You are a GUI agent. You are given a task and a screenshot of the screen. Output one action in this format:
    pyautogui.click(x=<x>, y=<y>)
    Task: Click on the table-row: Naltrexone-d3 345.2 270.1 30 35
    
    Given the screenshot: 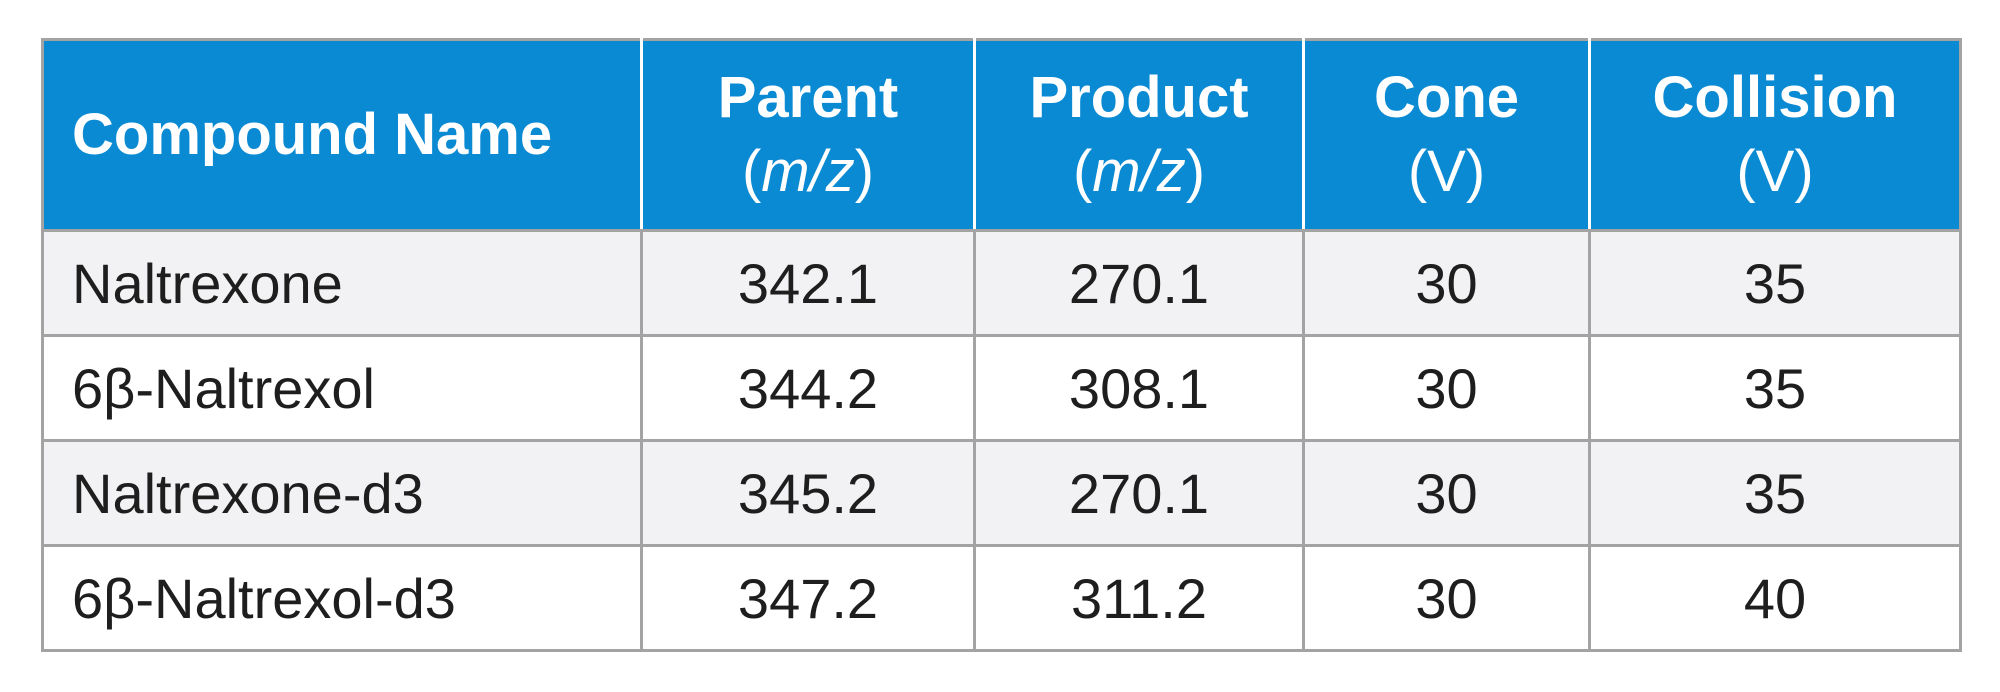 What is the action you would take?
    pyautogui.click(x=1001, y=493)
    